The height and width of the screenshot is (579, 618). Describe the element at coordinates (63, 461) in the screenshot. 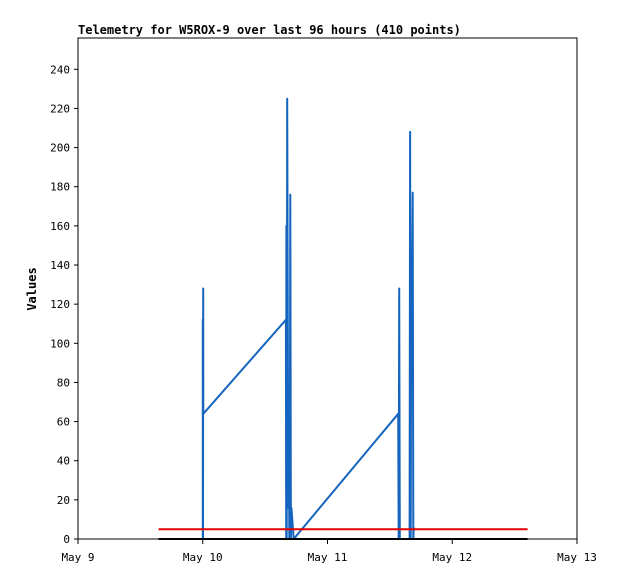

I see `y-tick-label: 40` at that location.